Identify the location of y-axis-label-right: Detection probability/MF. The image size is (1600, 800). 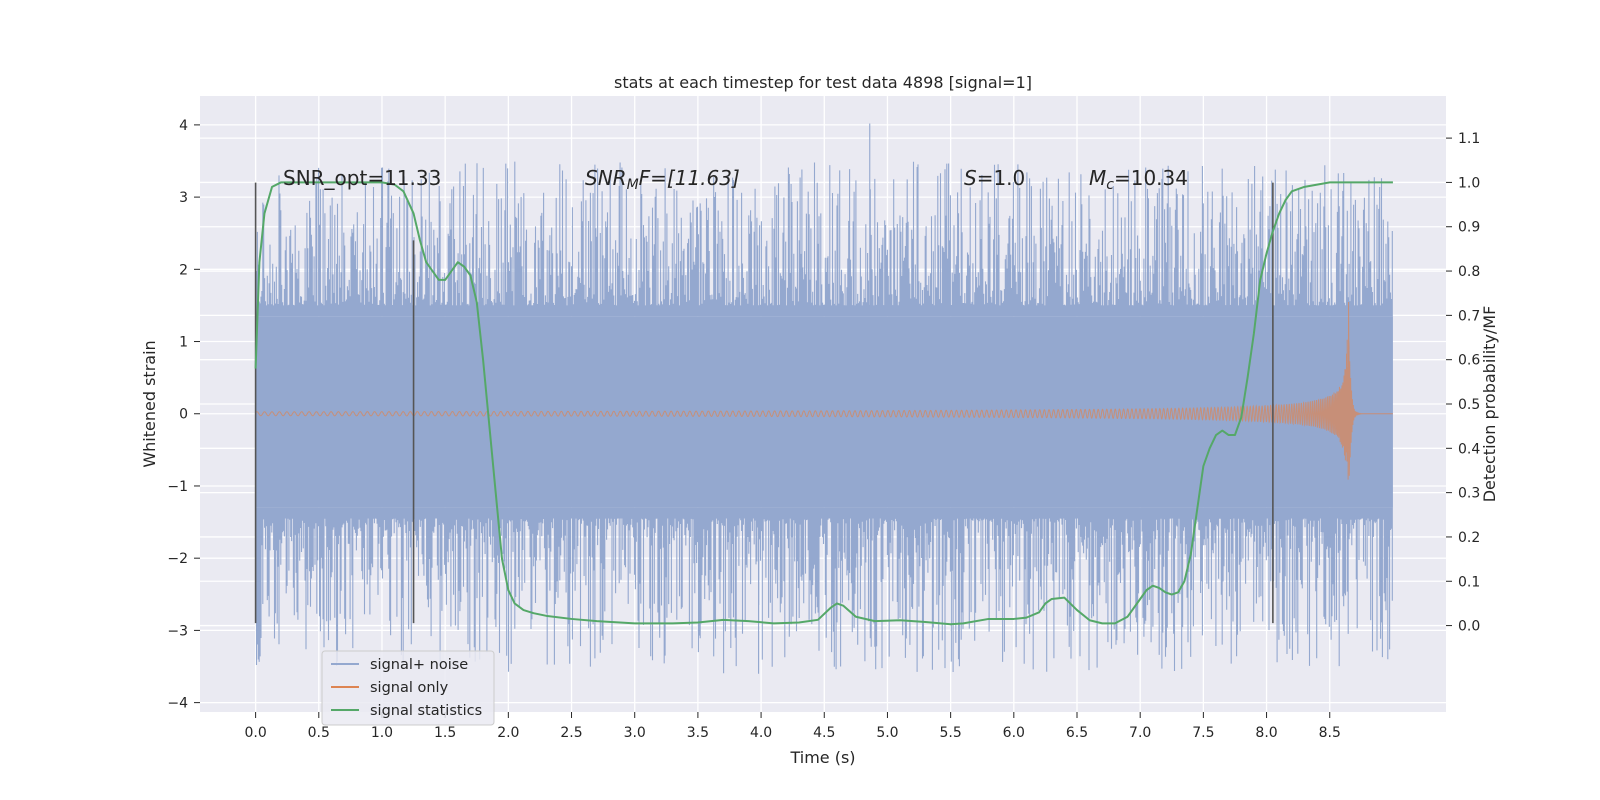
(1489, 404).